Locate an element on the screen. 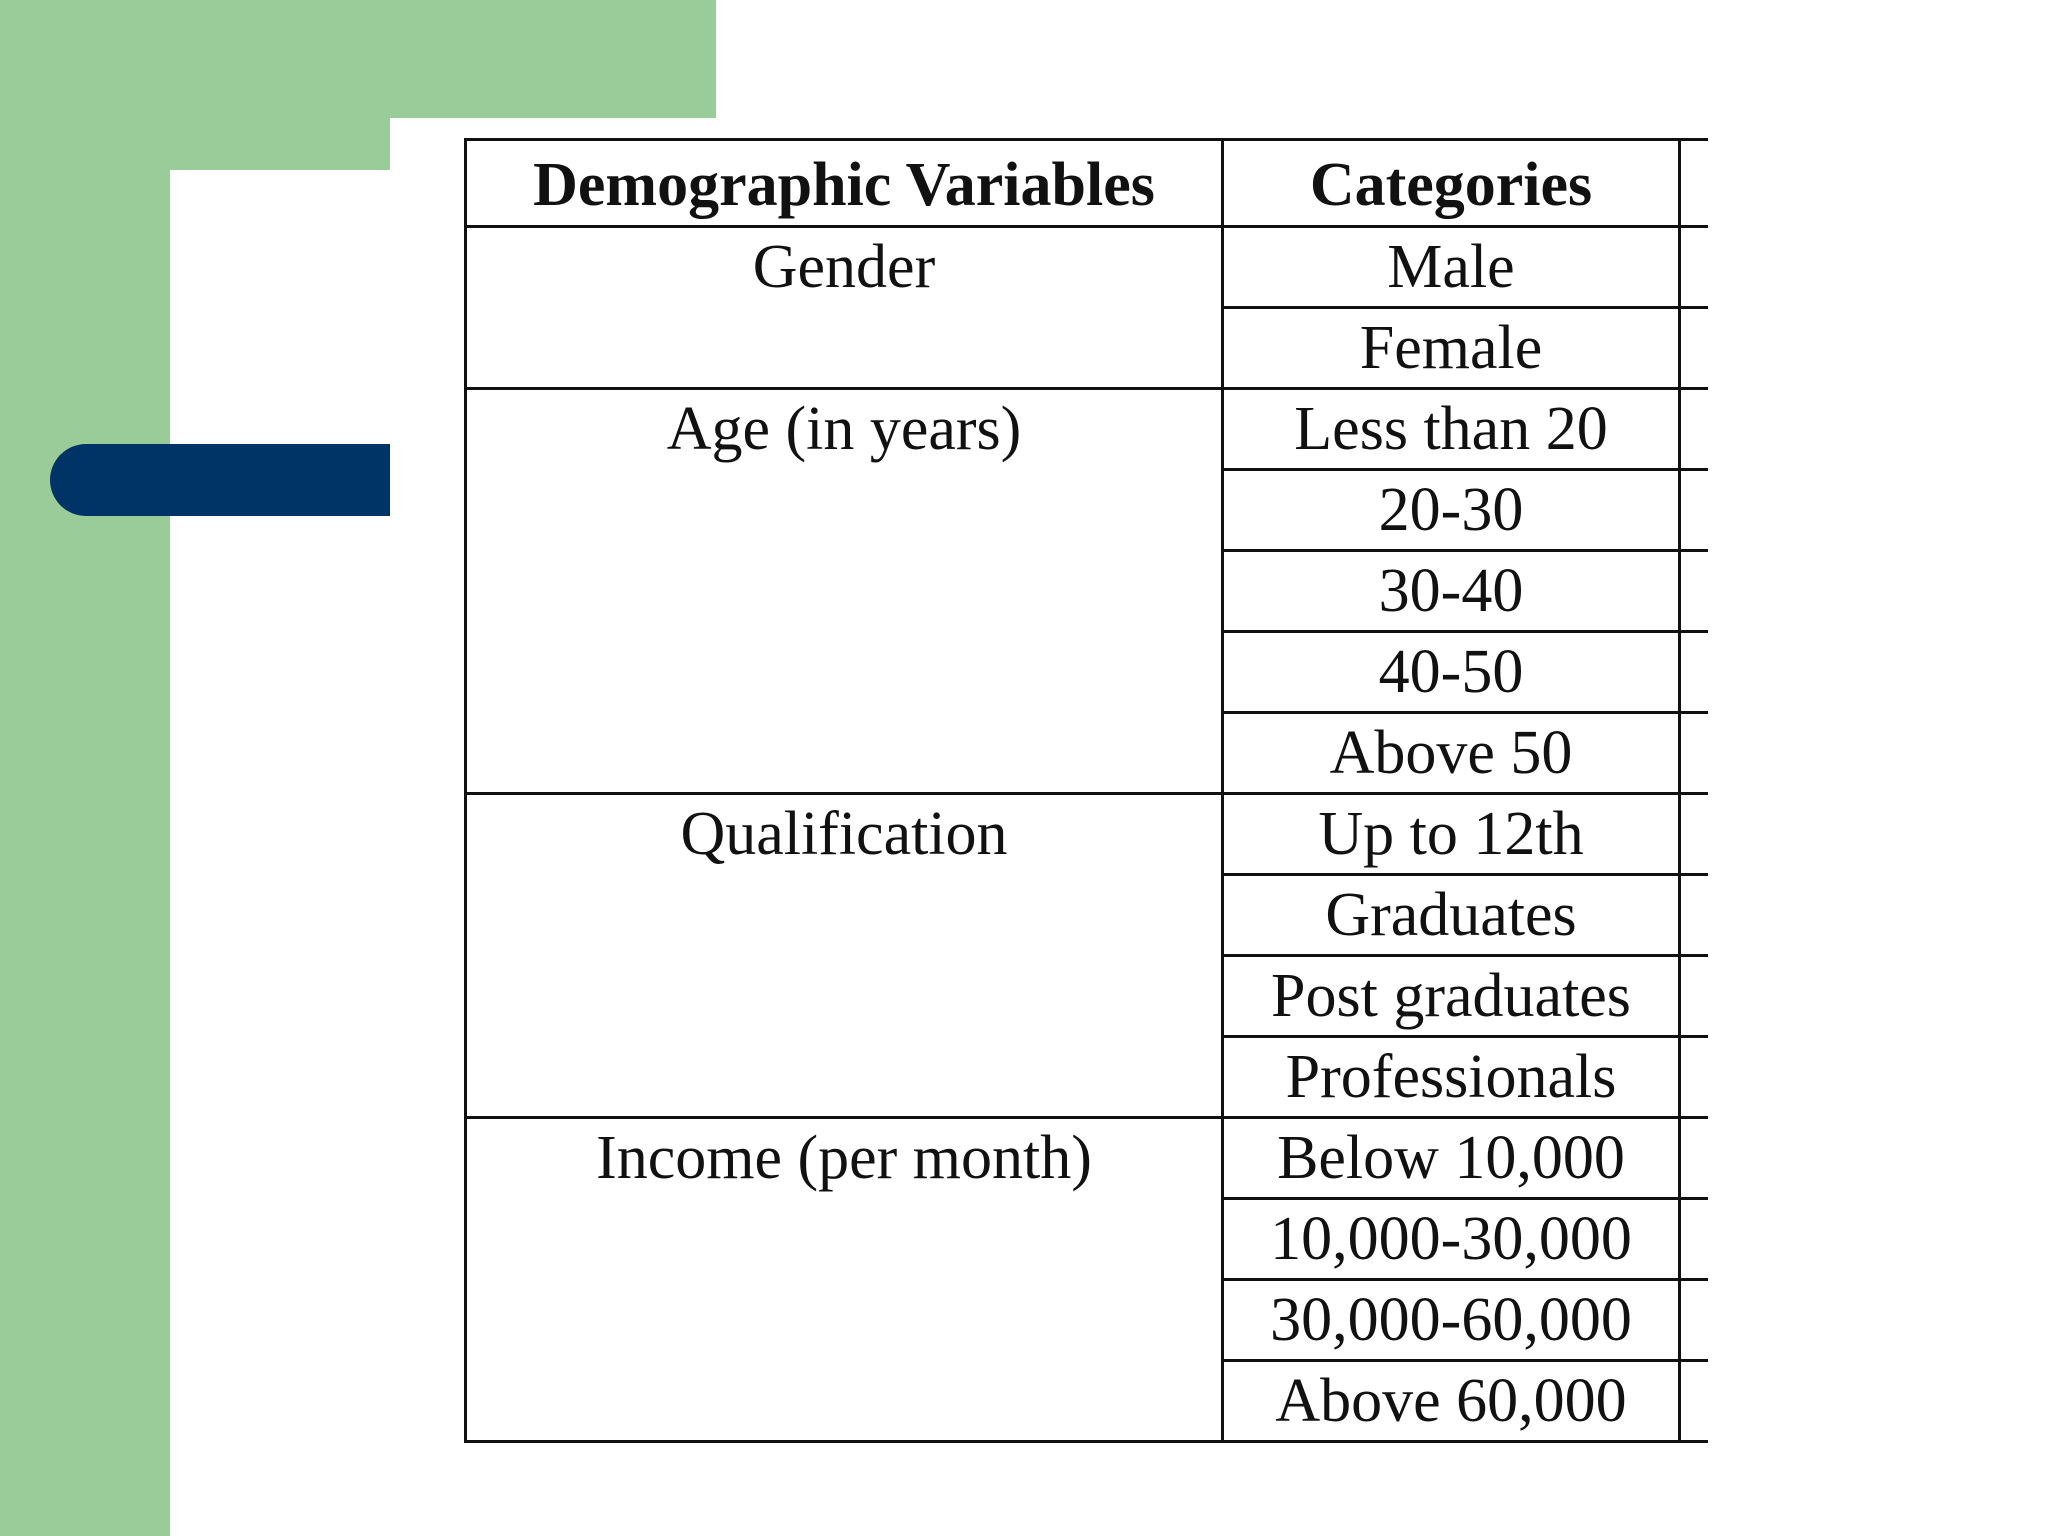  table-row: Income (per month) Below 10,000 is located at coordinates (1086, 1279).